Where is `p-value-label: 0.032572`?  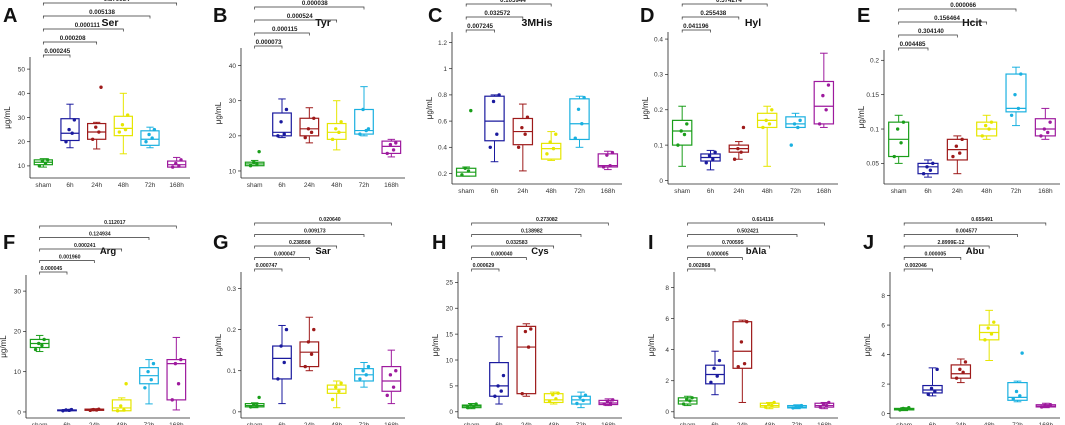
p-value-label: 0.032572 is located at coordinates (497, 13).